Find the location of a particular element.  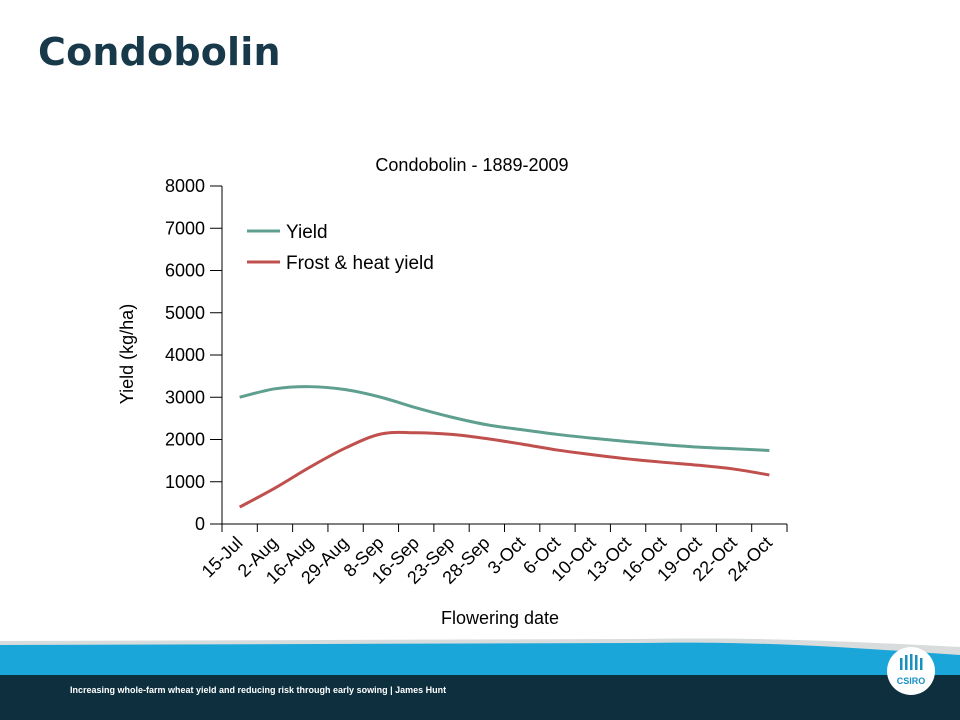

y-tick-label: 5000 is located at coordinates (185, 313).